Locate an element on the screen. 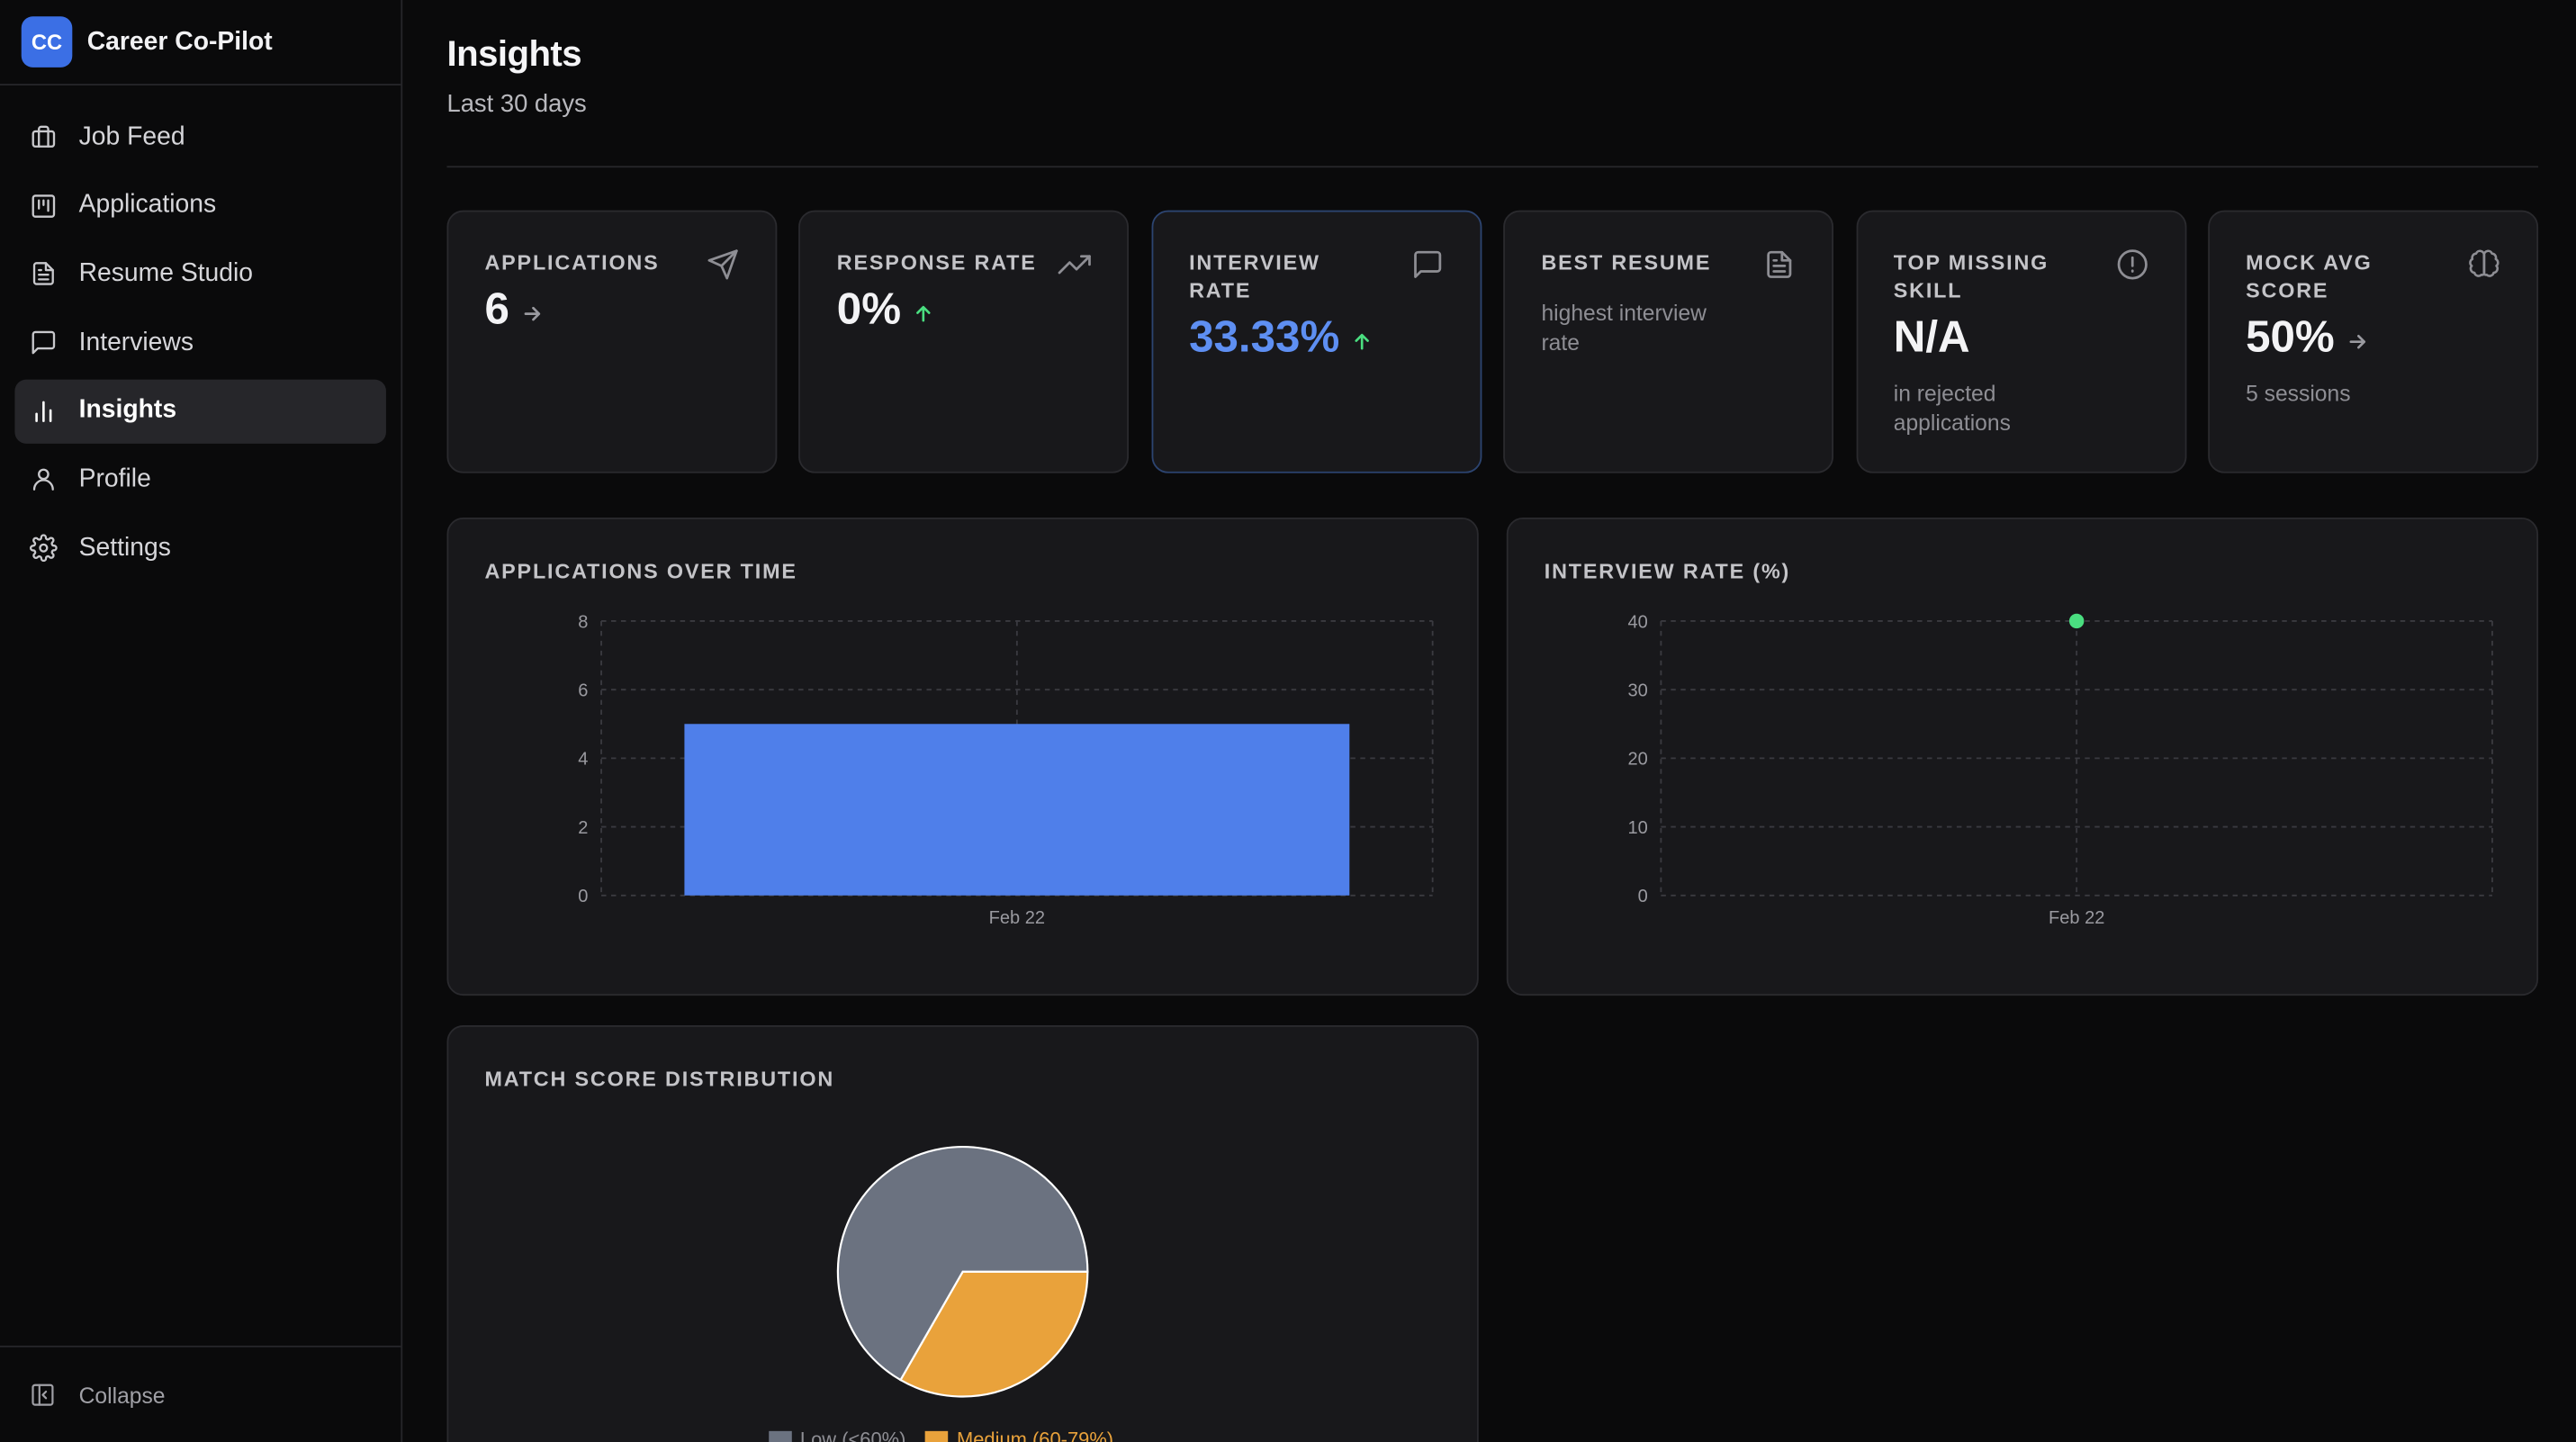 Image resolution: width=2576 pixels, height=1442 pixels. brand: CC Career Co-Pilot is located at coordinates (200, 43).